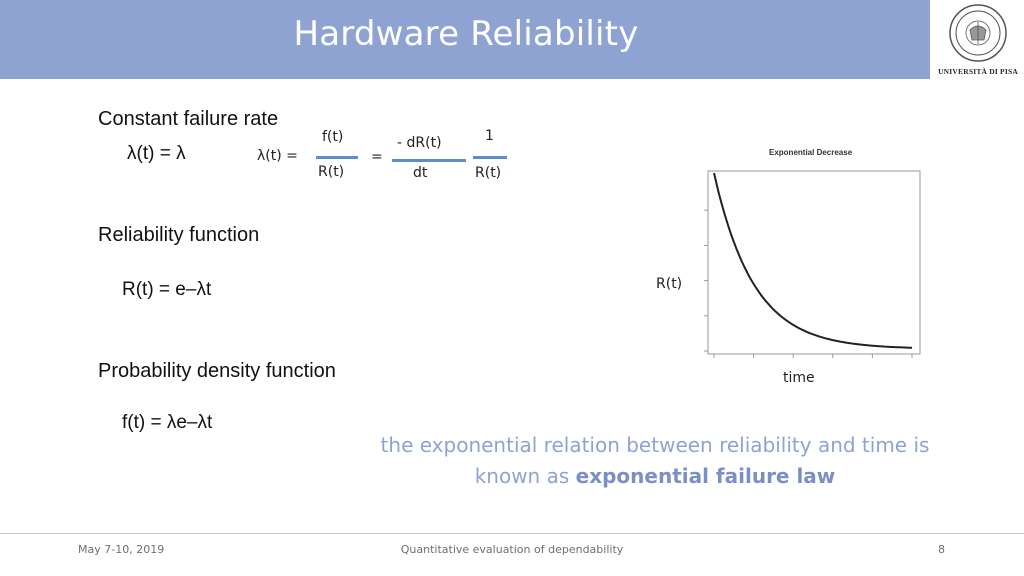 The image size is (1024, 576). Describe the element at coordinates (490, 157) in the screenshot. I see `fraction3-bar` at that location.